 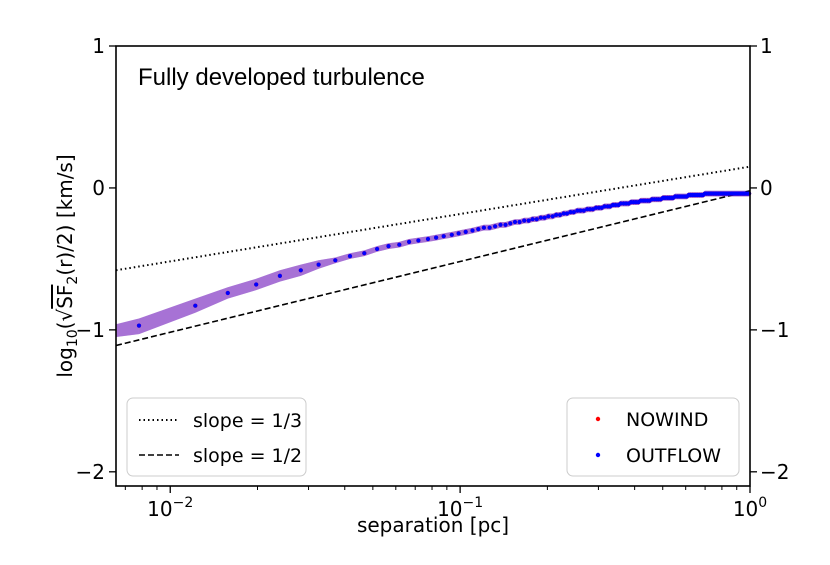 What do you see at coordinates (90, 330) in the screenshot?
I see `y-tick-label: −1` at bounding box center [90, 330].